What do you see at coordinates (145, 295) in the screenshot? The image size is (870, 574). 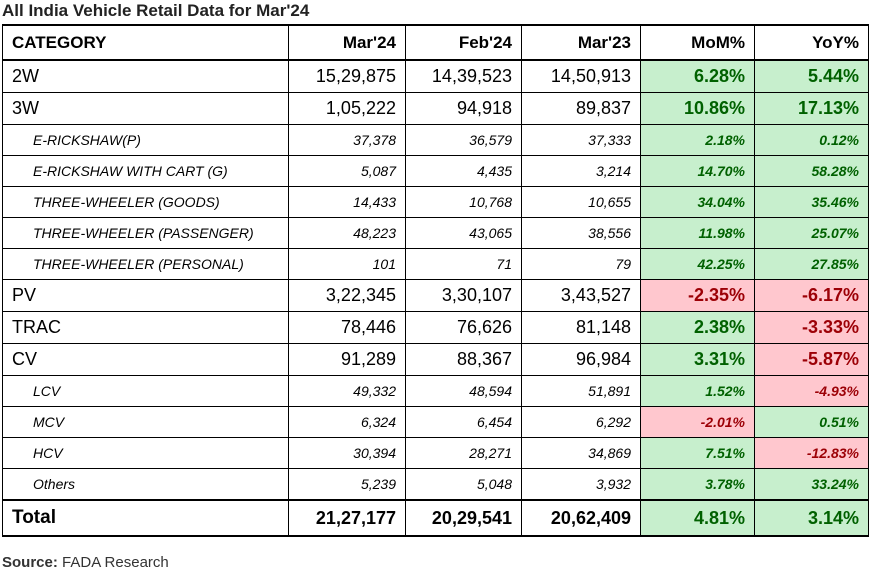 I see `cell-category: PV` at bounding box center [145, 295].